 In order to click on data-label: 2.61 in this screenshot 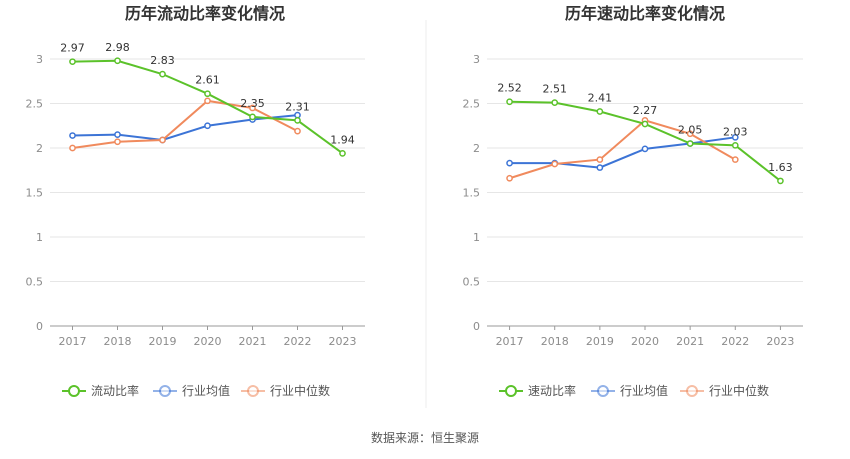, I will do `click(207, 80)`.